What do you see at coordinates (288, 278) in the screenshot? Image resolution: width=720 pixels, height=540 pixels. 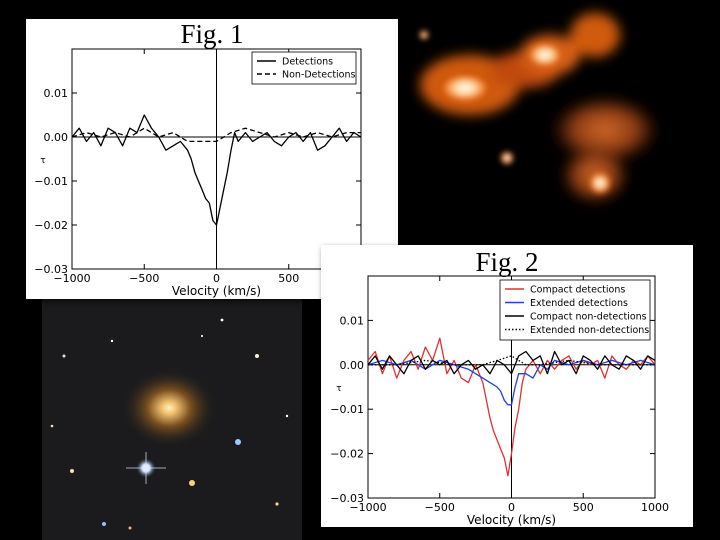 I see `chart1-x-tick-label: 500` at bounding box center [288, 278].